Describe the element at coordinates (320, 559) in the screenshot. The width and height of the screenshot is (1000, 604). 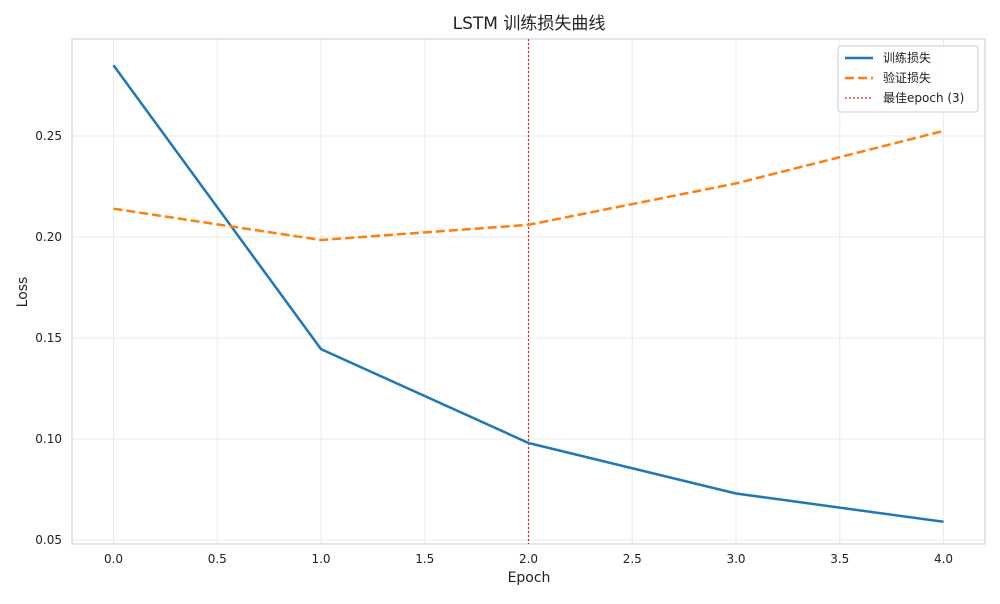
I see `x-tick-label: 1.0` at that location.